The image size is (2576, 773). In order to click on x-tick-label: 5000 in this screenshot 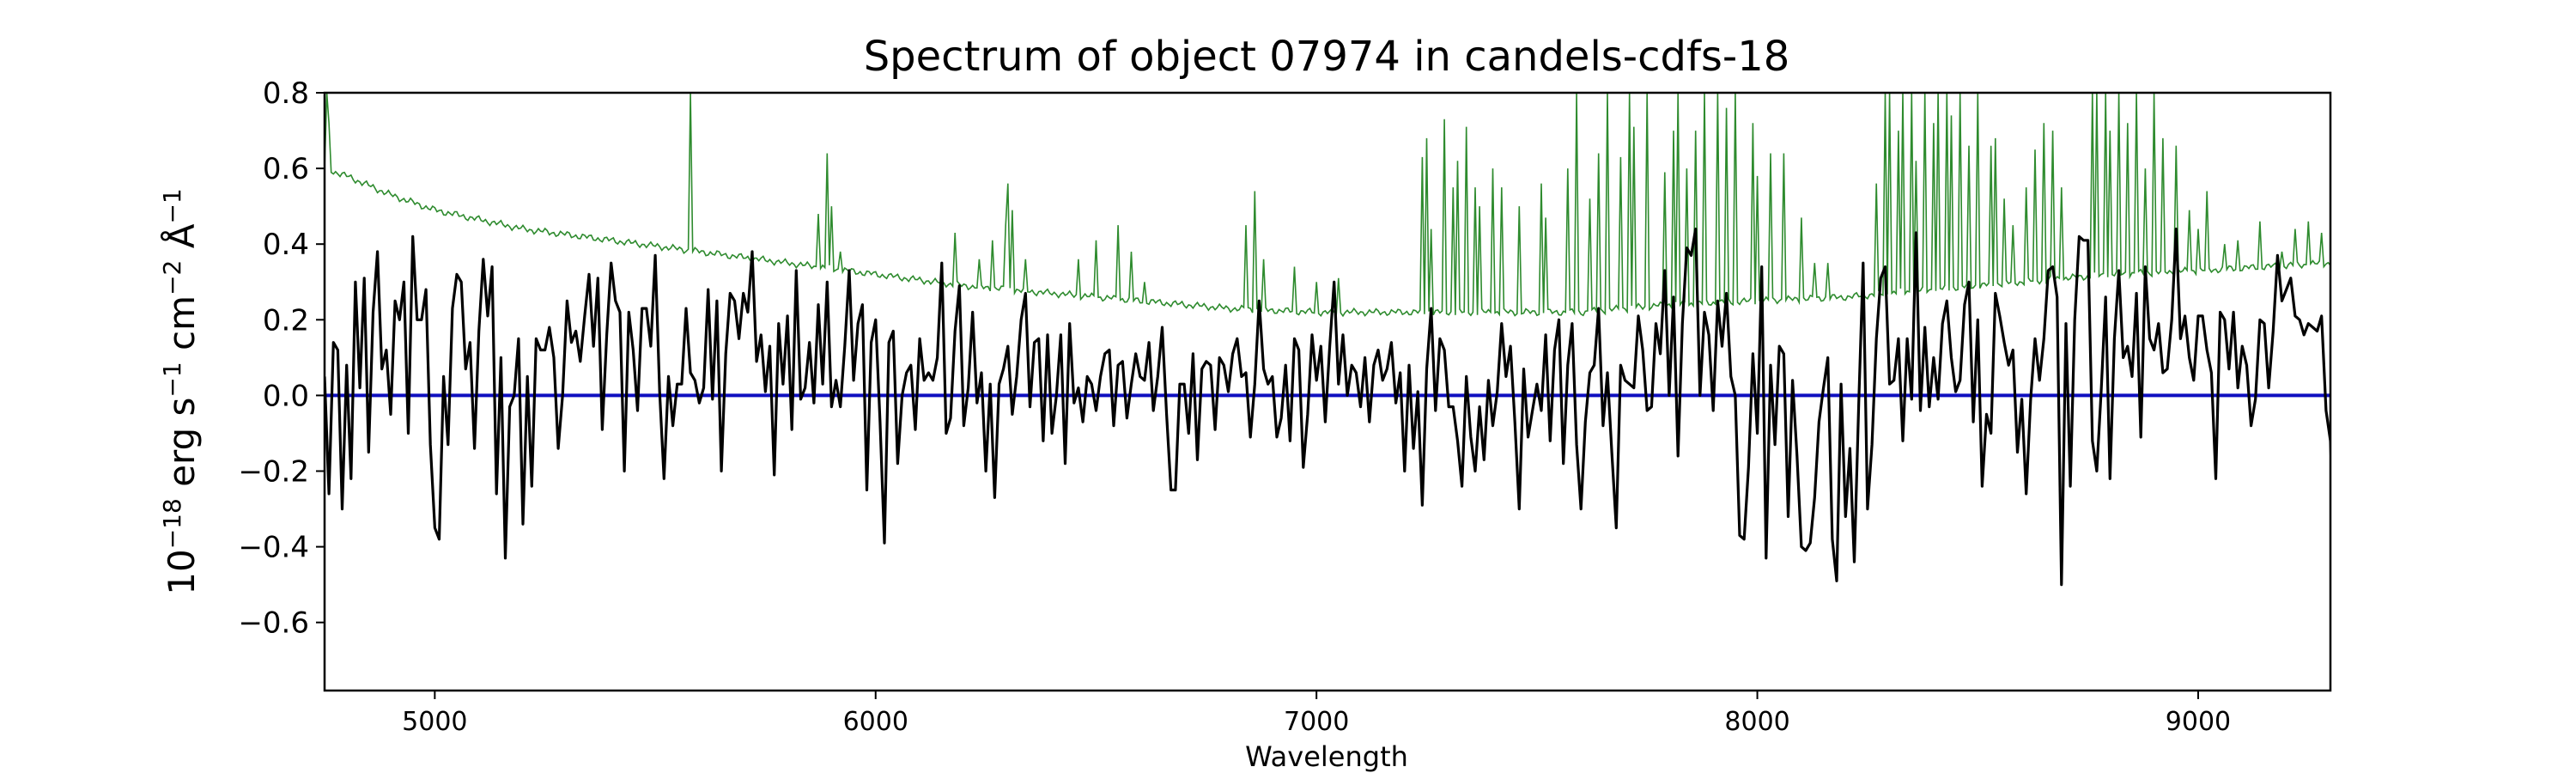, I will do `click(434, 722)`.